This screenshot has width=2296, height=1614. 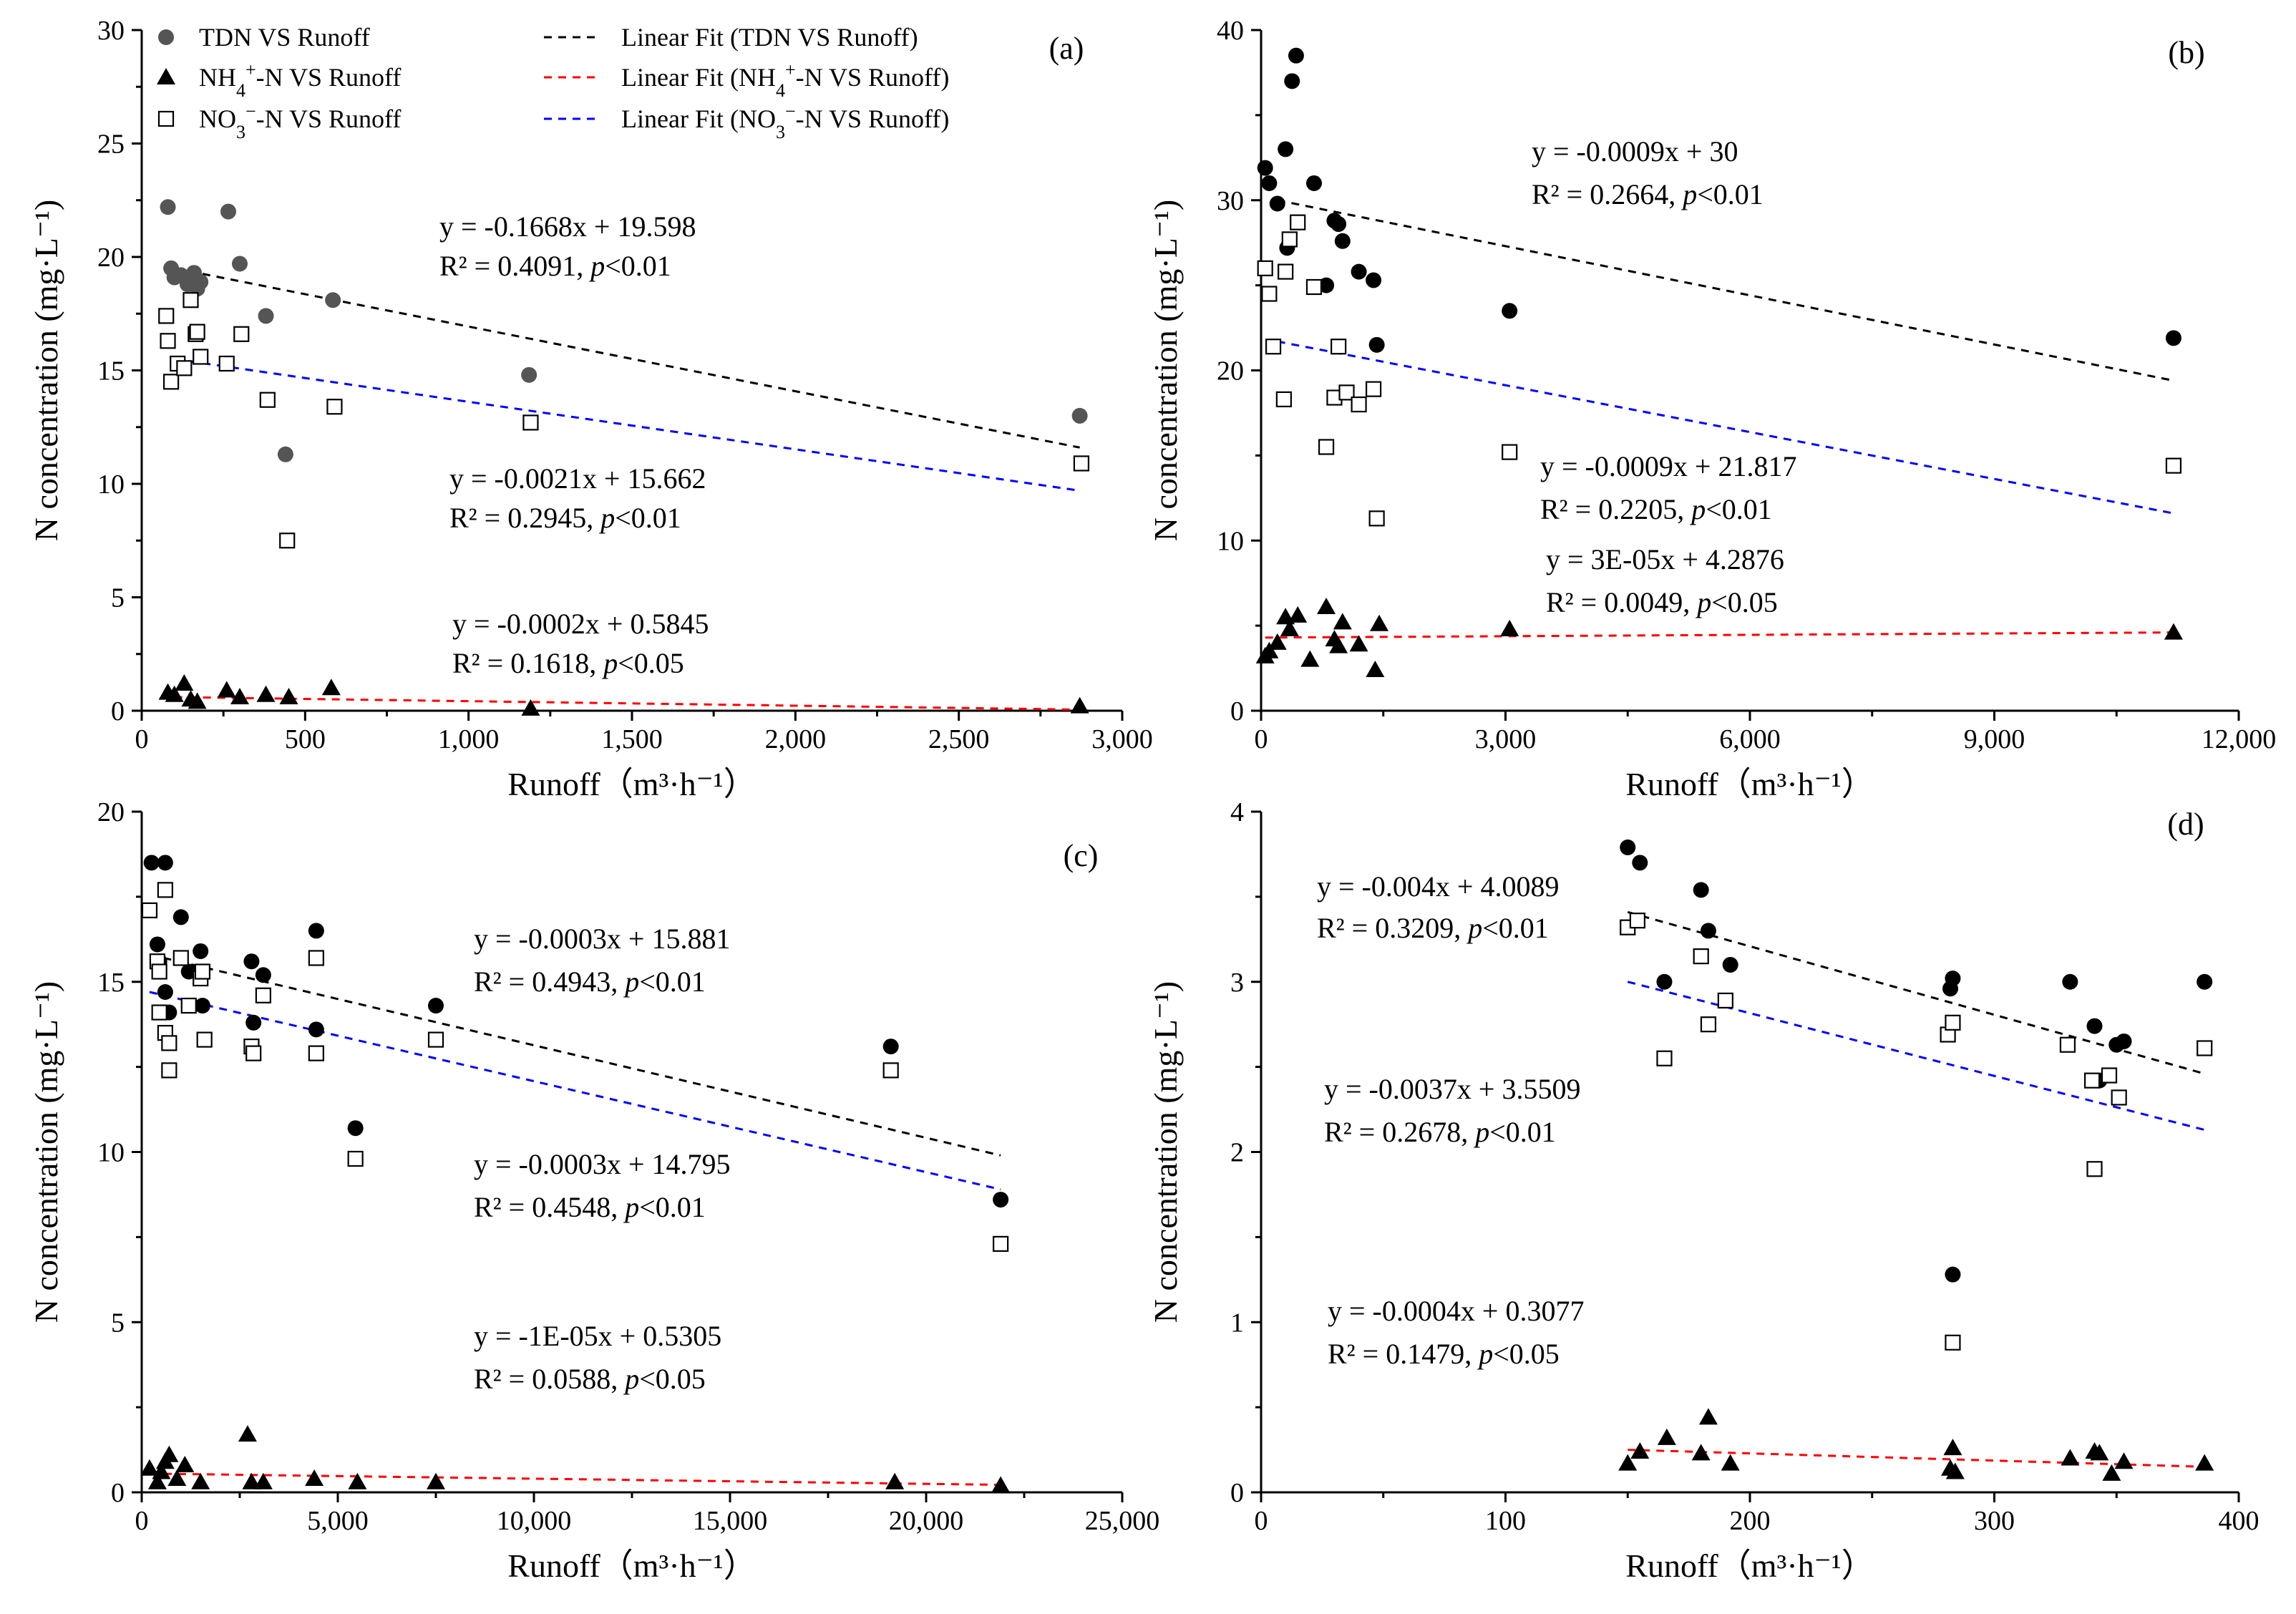 What do you see at coordinates (1751, 1521) in the screenshot?
I see `x-tick-label: 200` at bounding box center [1751, 1521].